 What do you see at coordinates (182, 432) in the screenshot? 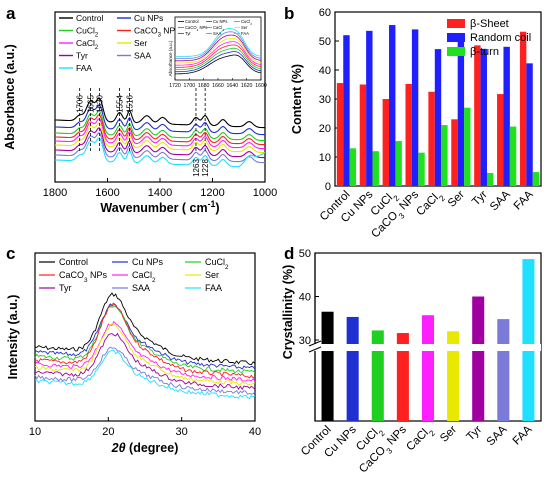
I see `panel-c-xtick-label: 30` at bounding box center [182, 432].